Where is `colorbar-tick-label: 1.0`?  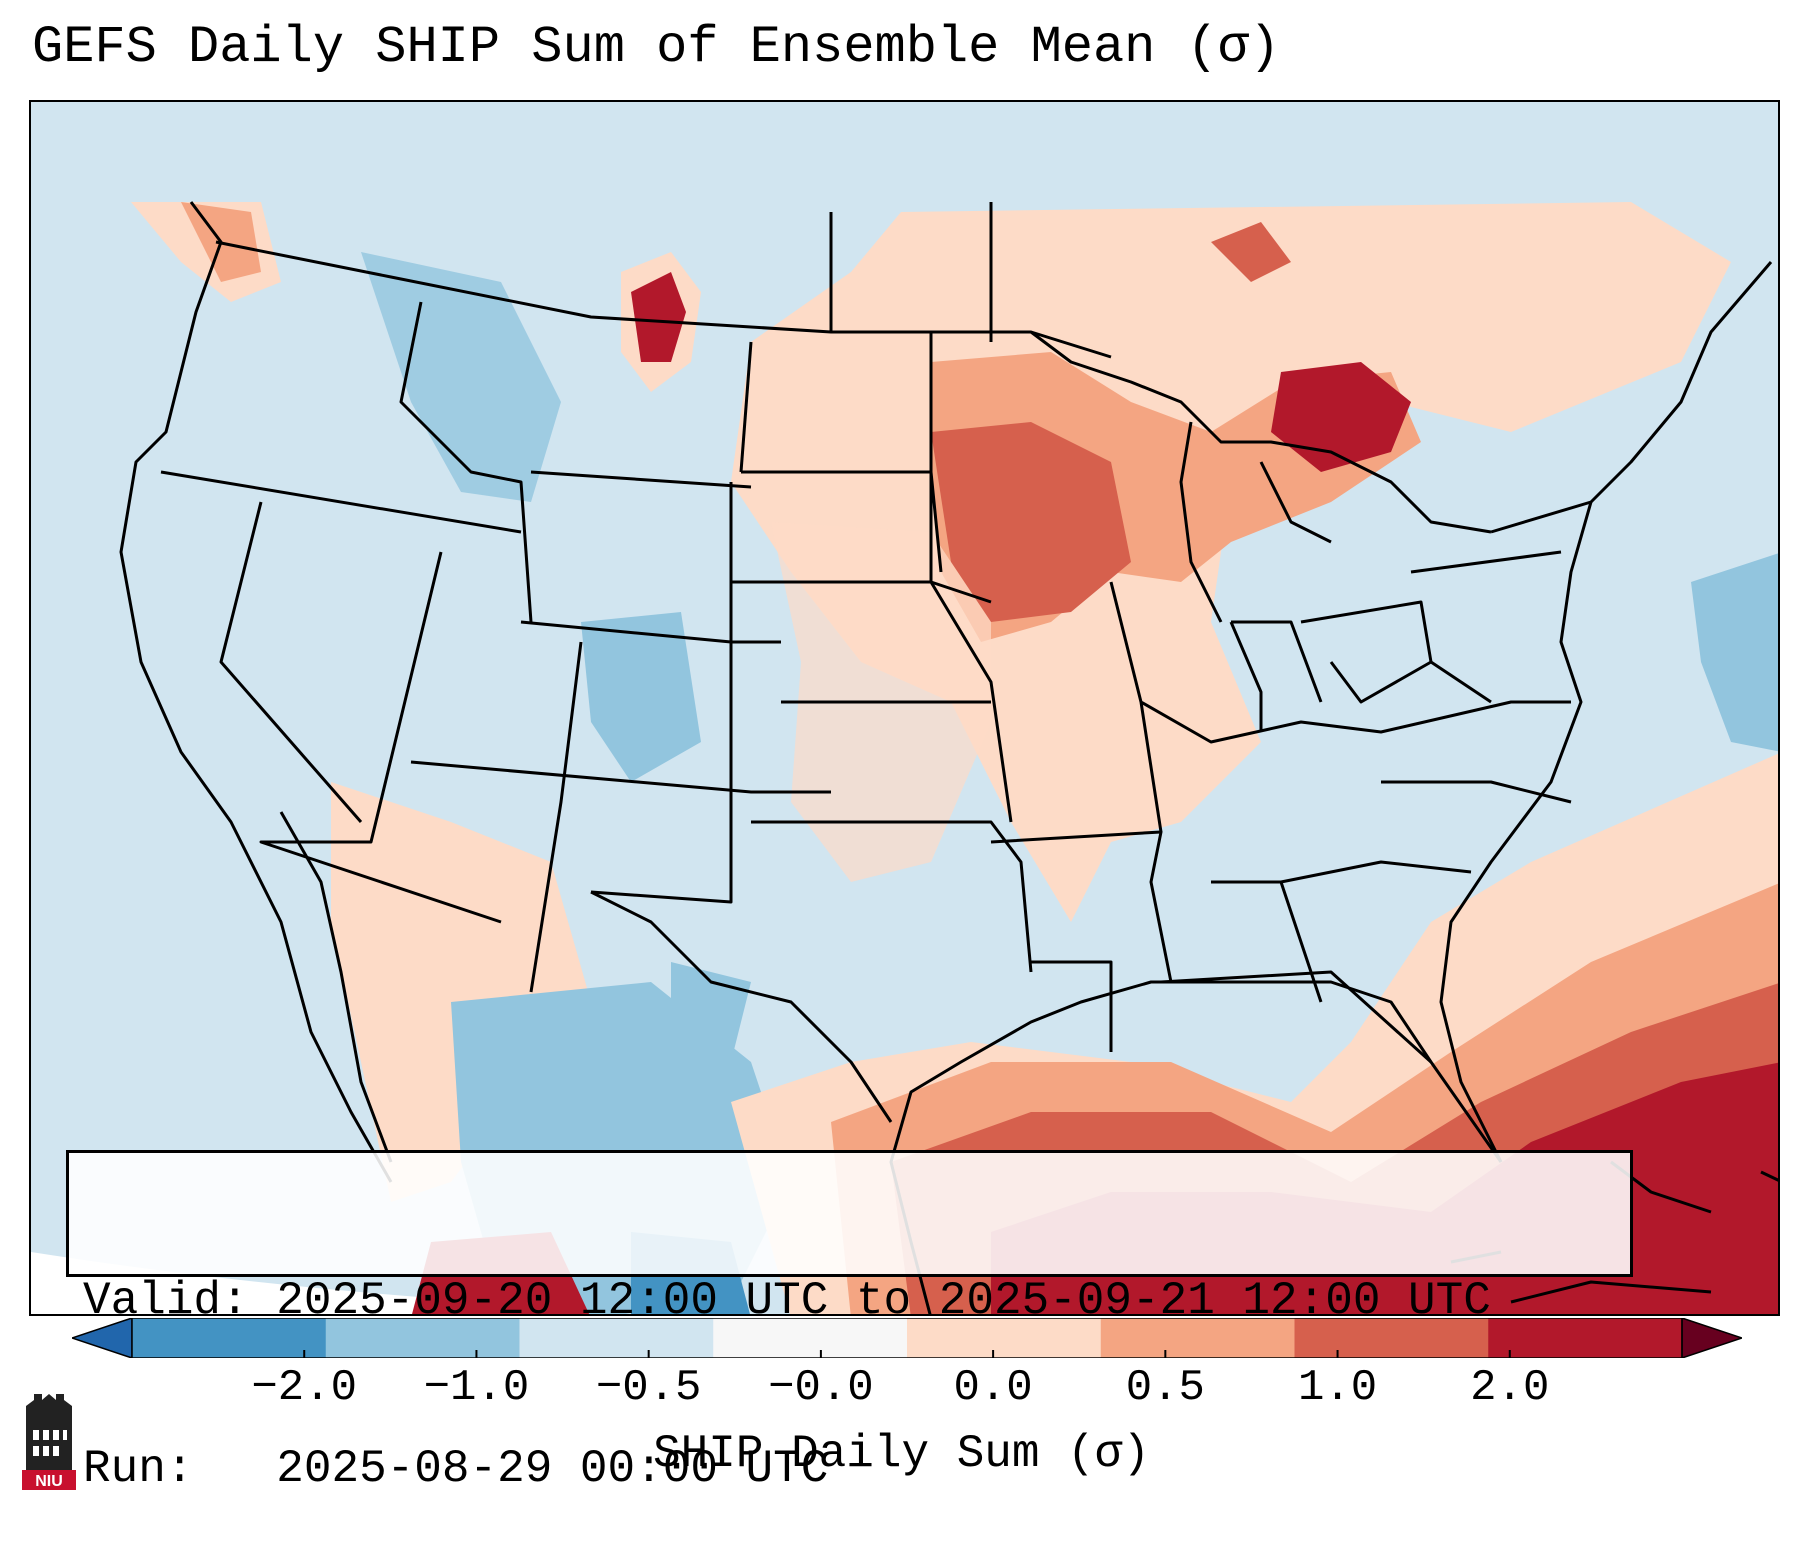 colorbar-tick-label: 1.0 is located at coordinates (1337, 1388).